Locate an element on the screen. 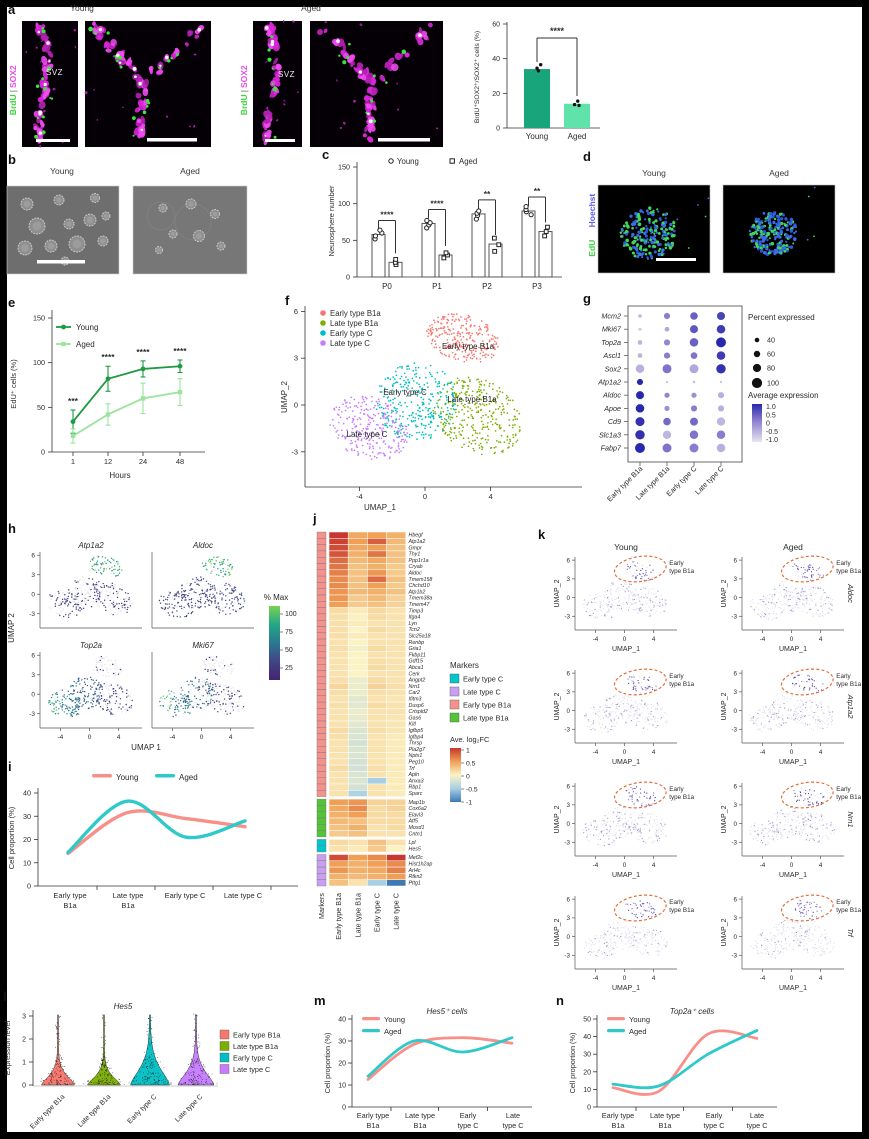 This screenshot has height=1139, width=869. panel-a-stain-label-2: BrdU|SOX2 is located at coordinates (243, 90).